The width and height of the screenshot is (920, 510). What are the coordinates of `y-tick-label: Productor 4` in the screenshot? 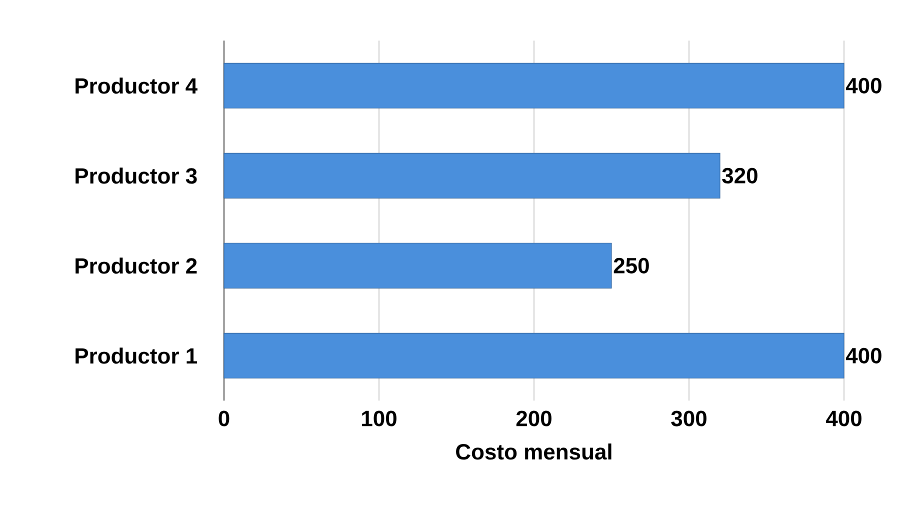 It's located at (137, 86).